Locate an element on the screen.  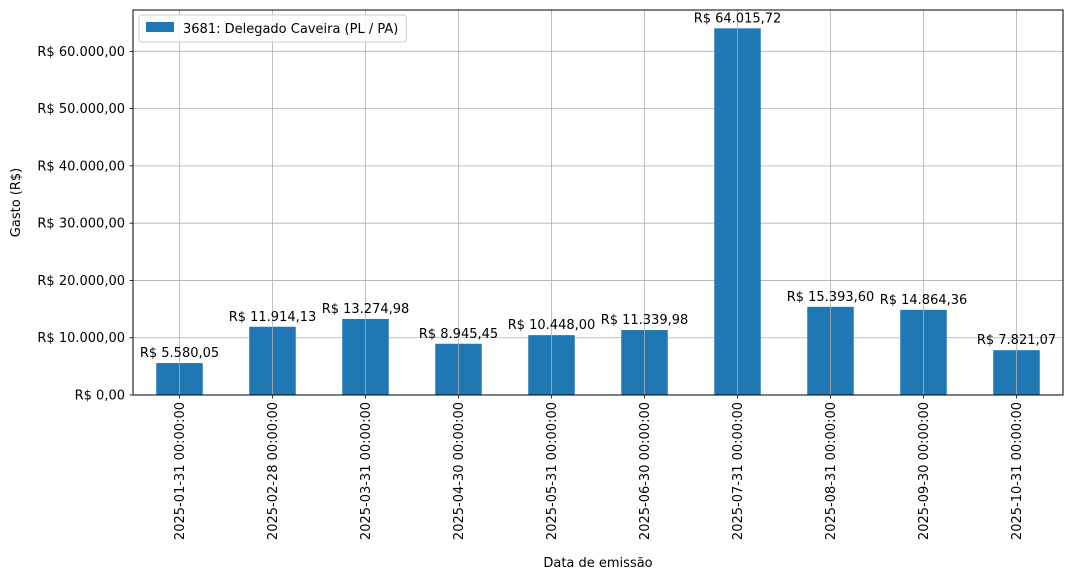
bar-value-label: R$ 11.914,13 is located at coordinates (273, 317).